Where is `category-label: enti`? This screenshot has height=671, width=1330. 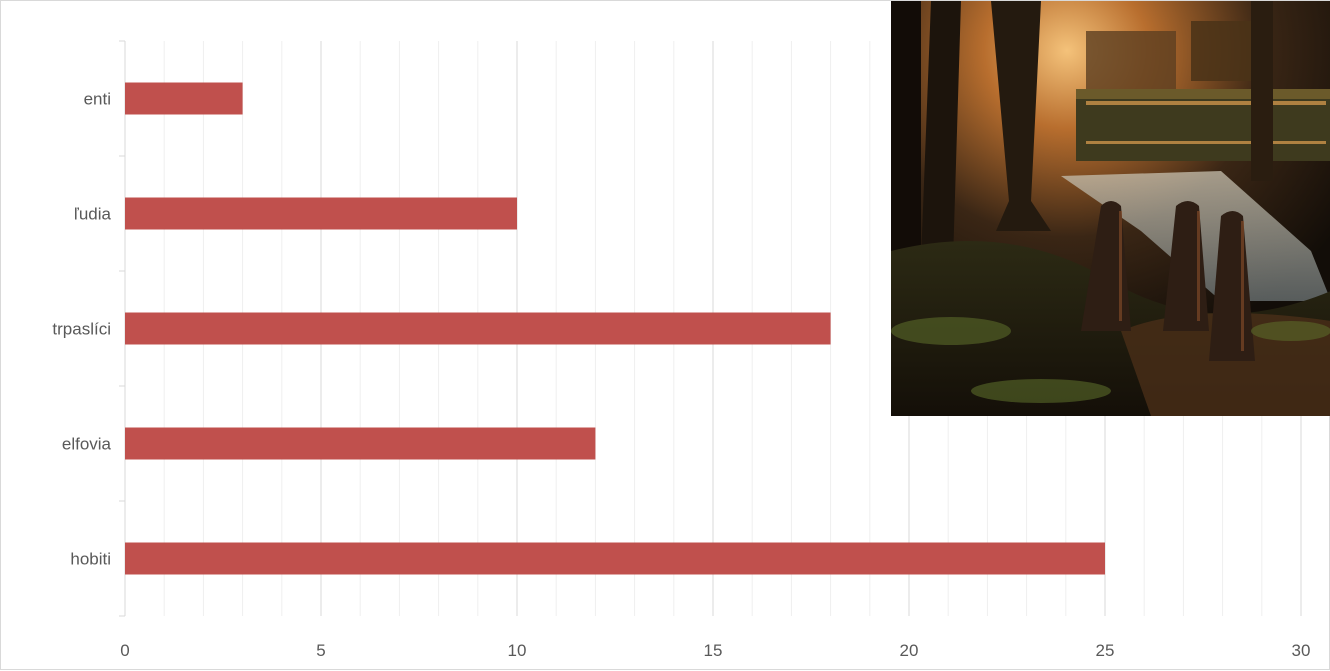 category-label: enti is located at coordinates (97, 99).